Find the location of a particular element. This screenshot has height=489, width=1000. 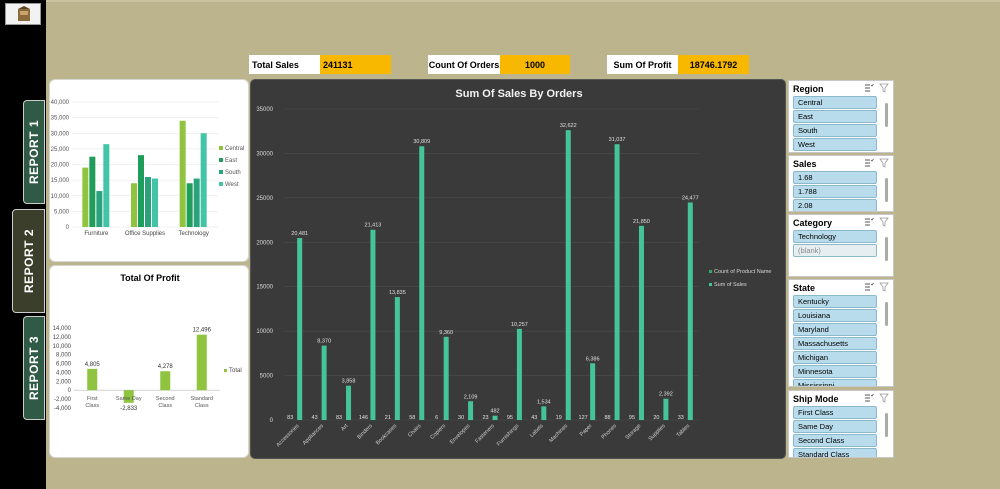

count-label: 33 is located at coordinates (681, 418).